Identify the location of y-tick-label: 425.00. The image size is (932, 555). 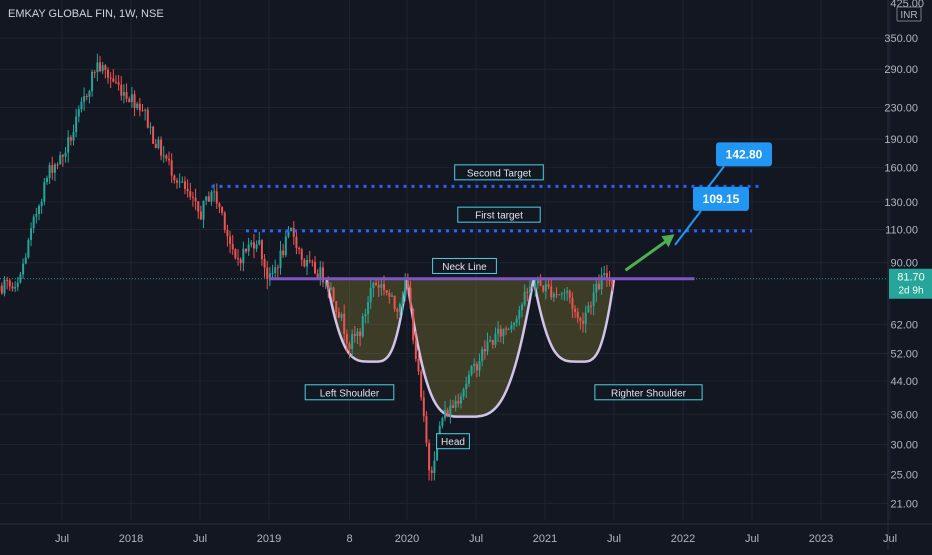
(907, 5).